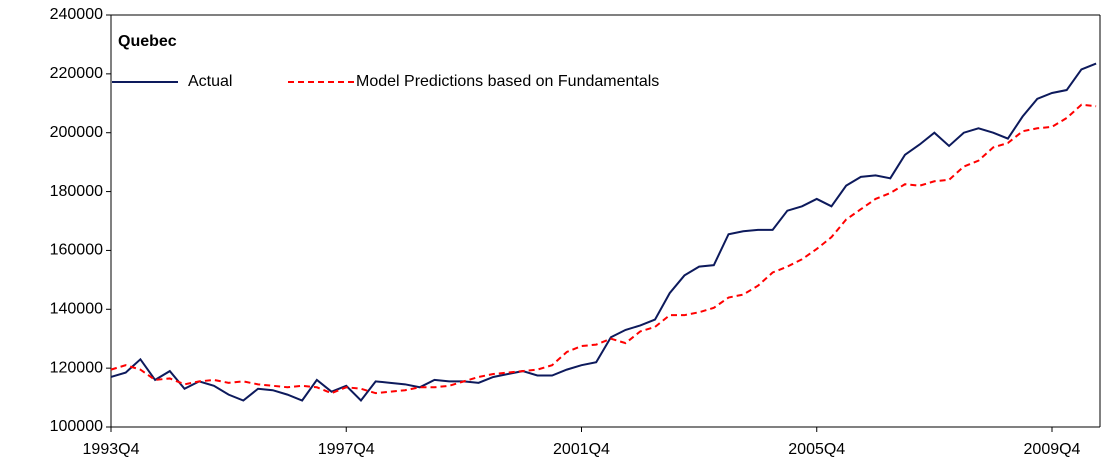 The image size is (1102, 468). What do you see at coordinates (76, 367) in the screenshot?
I see `y-tick-label: 120000` at bounding box center [76, 367].